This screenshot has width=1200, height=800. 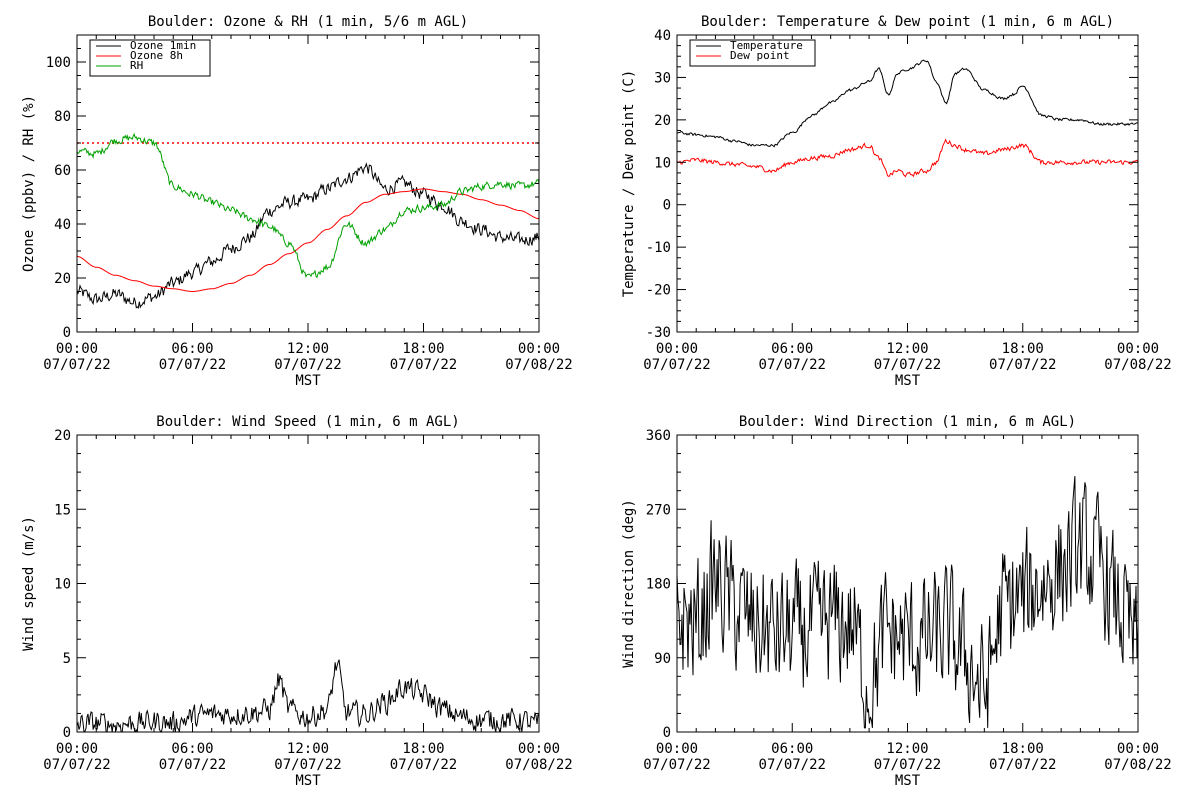 I want to click on y-tick-label: 270, so click(x=658, y=510).